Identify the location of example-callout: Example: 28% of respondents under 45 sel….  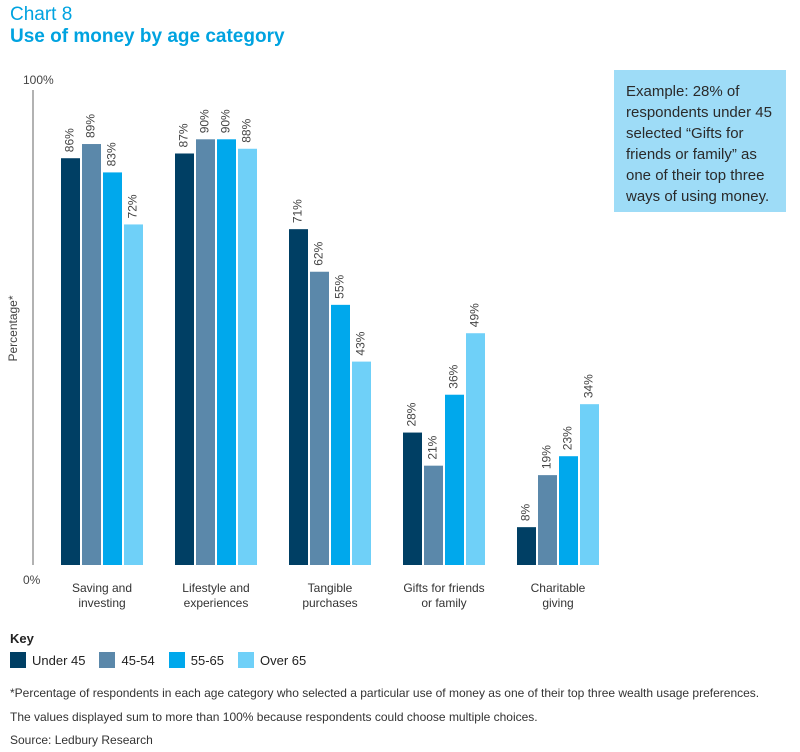
(700, 141).